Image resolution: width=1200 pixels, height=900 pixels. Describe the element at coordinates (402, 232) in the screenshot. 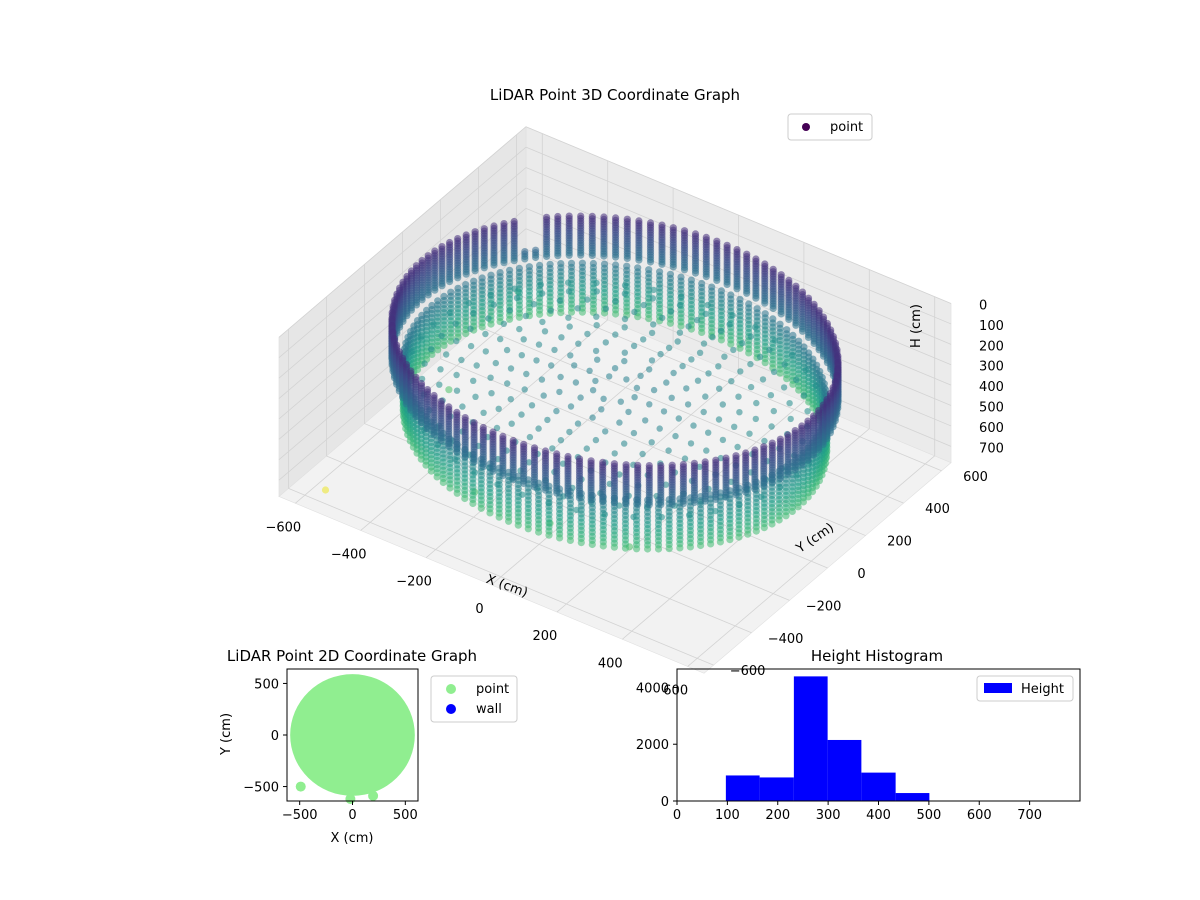

I see `grid-z-left` at that location.